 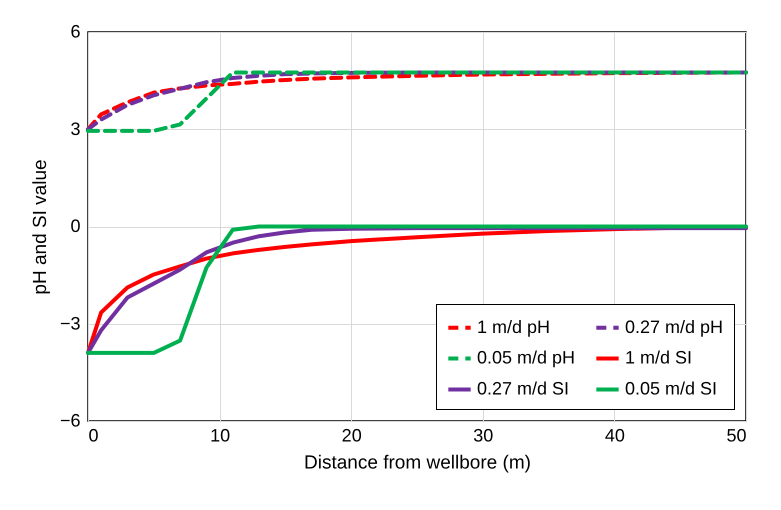 I want to click on legend-label: 0.05 m/d SI, so click(x=671, y=388).